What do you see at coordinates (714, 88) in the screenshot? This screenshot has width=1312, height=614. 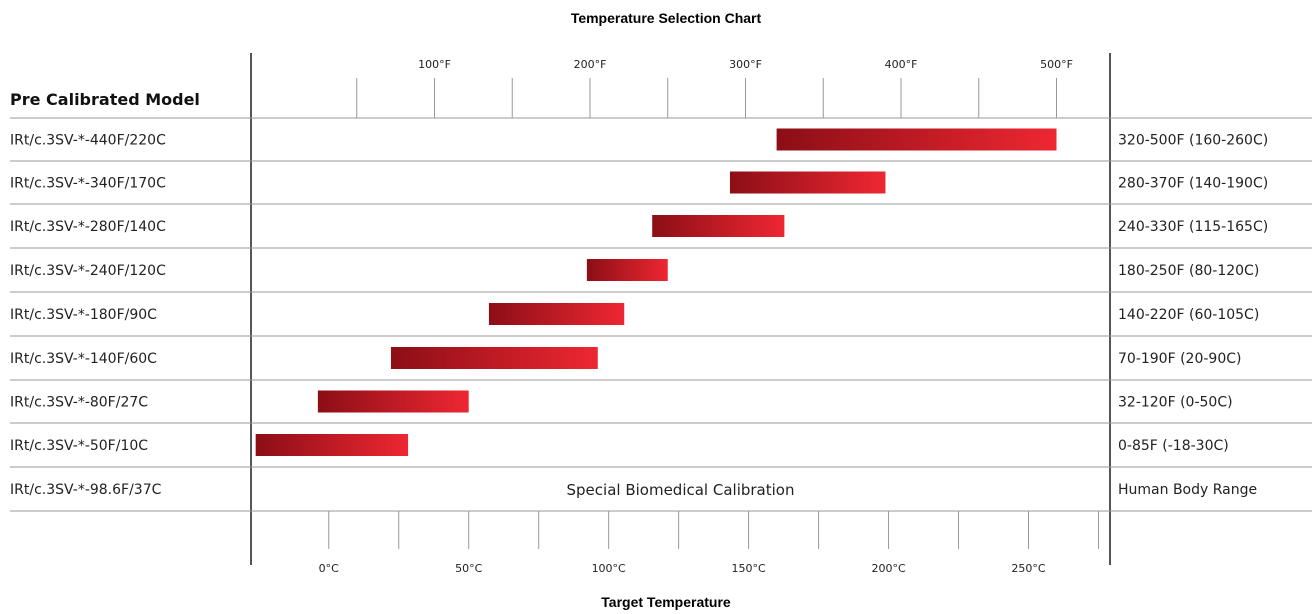 I see `top-axis-fahrenheit: 100°F 200°F 300°F 400°F 500°F` at bounding box center [714, 88].